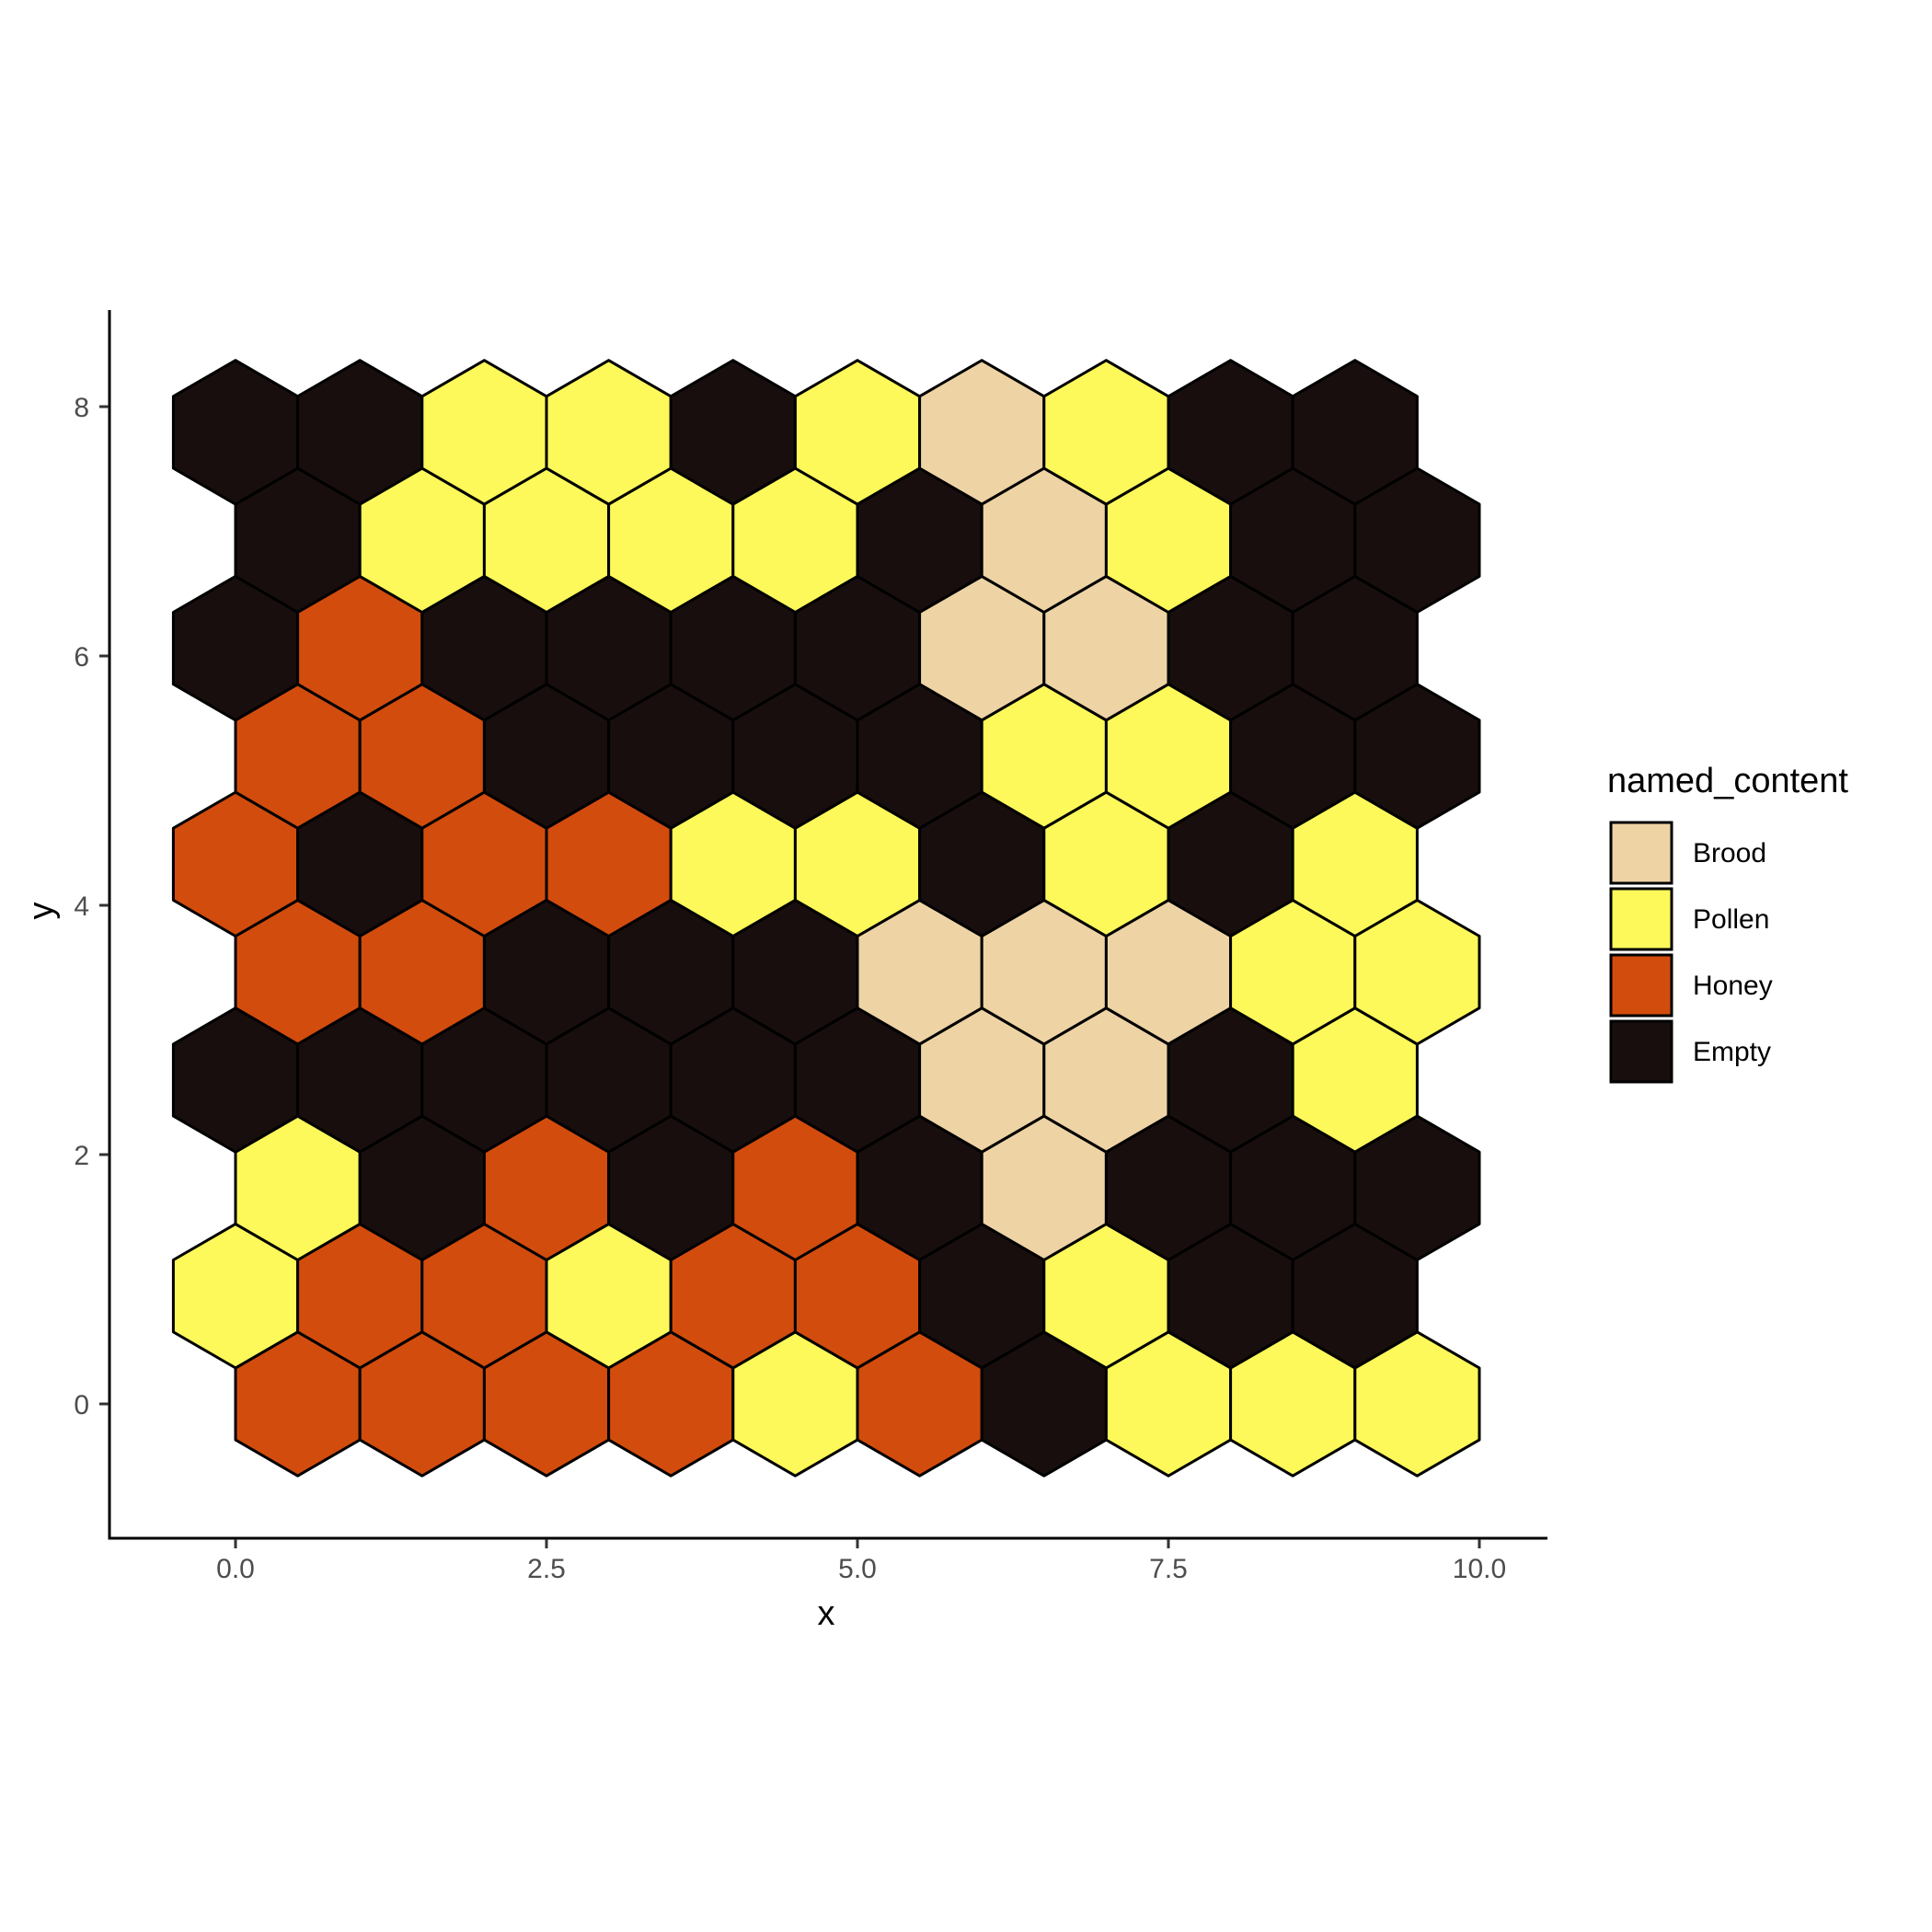 This screenshot has width=1932, height=1932. Describe the element at coordinates (81, 408) in the screenshot. I see `y-tick-label: 8` at that location.